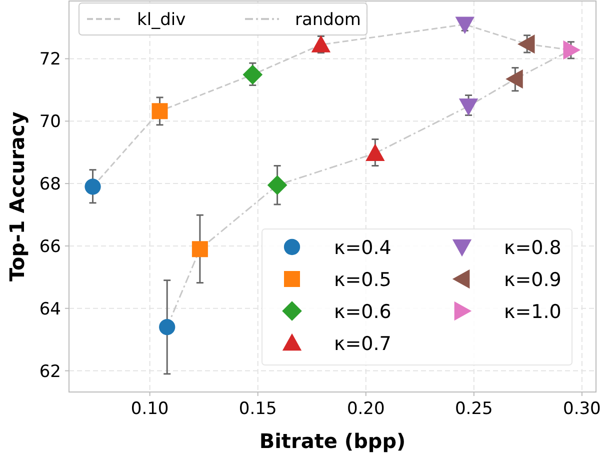  I want to click on legend-label: κ=0.5, so click(363, 280).